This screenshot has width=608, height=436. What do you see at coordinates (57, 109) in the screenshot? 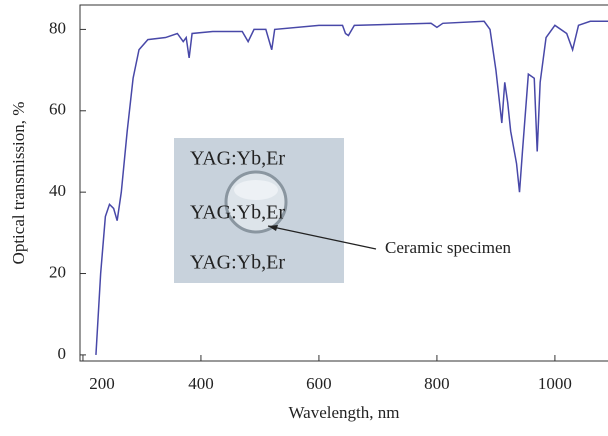
I see `y-tick-label: 60` at bounding box center [57, 109].